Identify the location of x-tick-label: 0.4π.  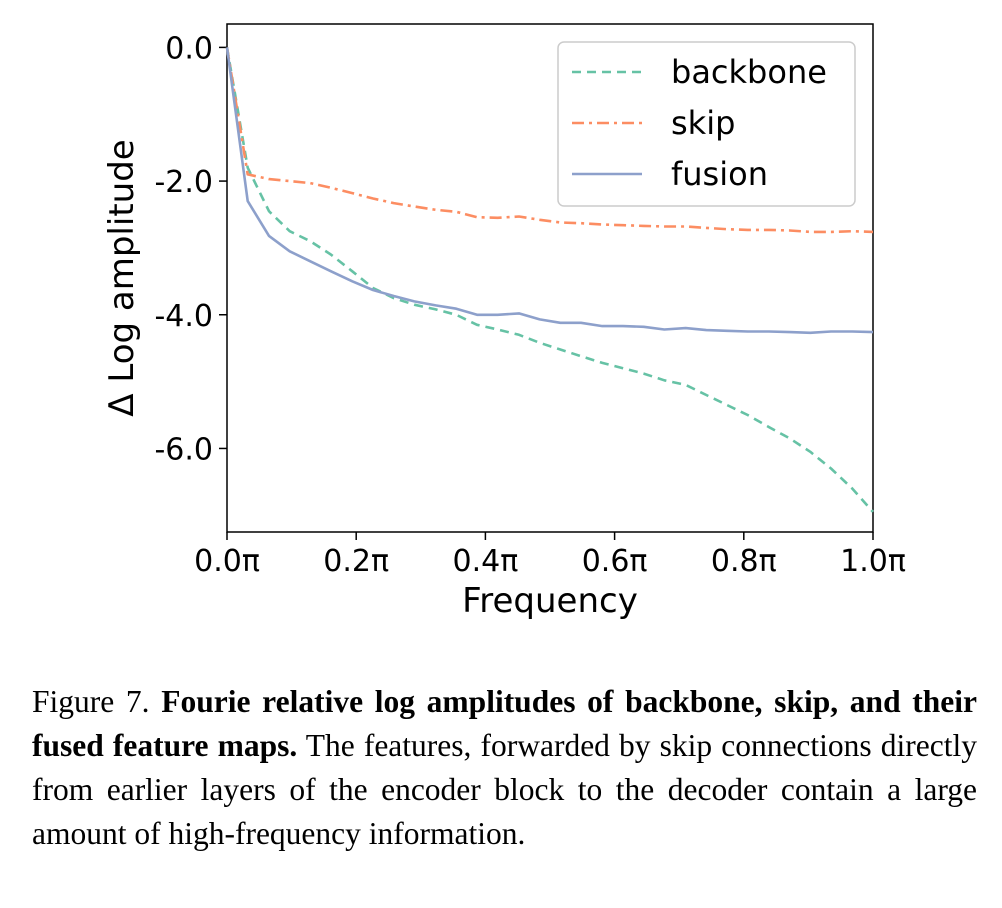
(486, 561).